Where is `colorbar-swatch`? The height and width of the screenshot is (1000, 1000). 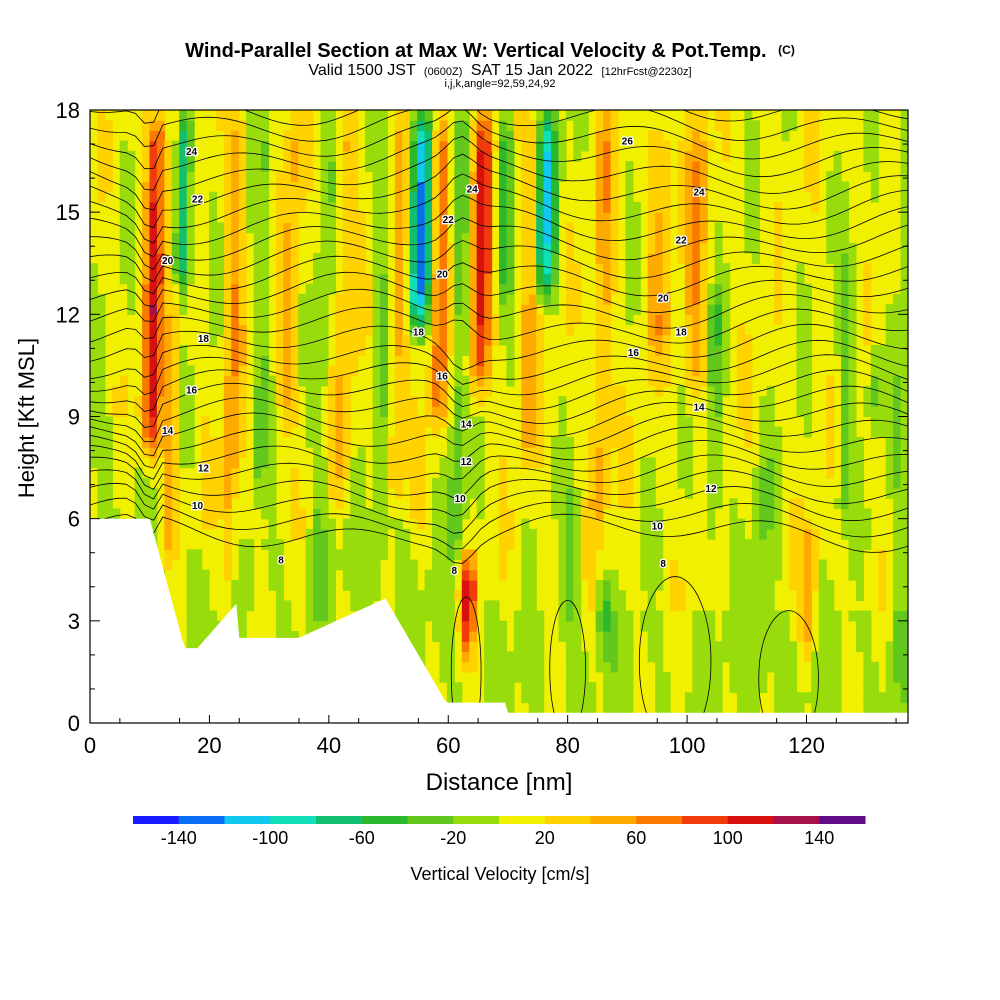
colorbar-swatch is located at coordinates (339, 820).